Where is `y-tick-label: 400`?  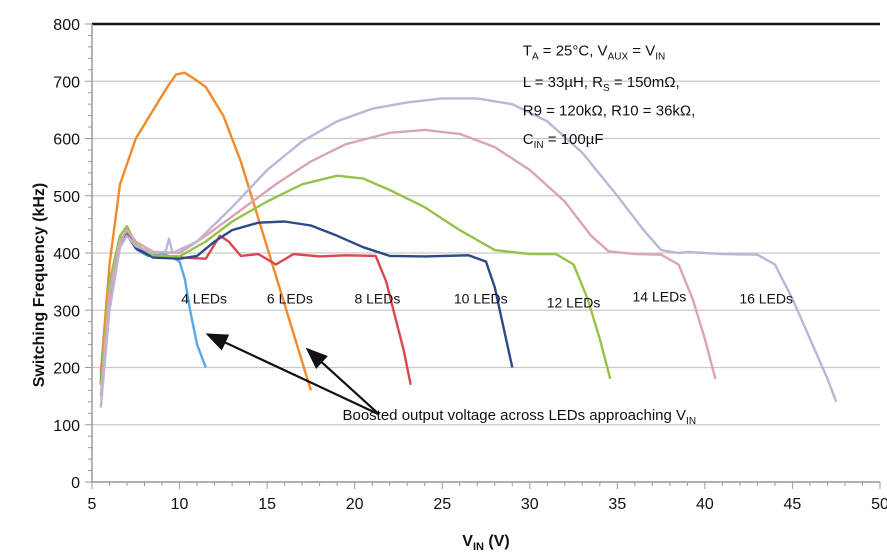
y-tick-label: 400 is located at coordinates (66, 254).